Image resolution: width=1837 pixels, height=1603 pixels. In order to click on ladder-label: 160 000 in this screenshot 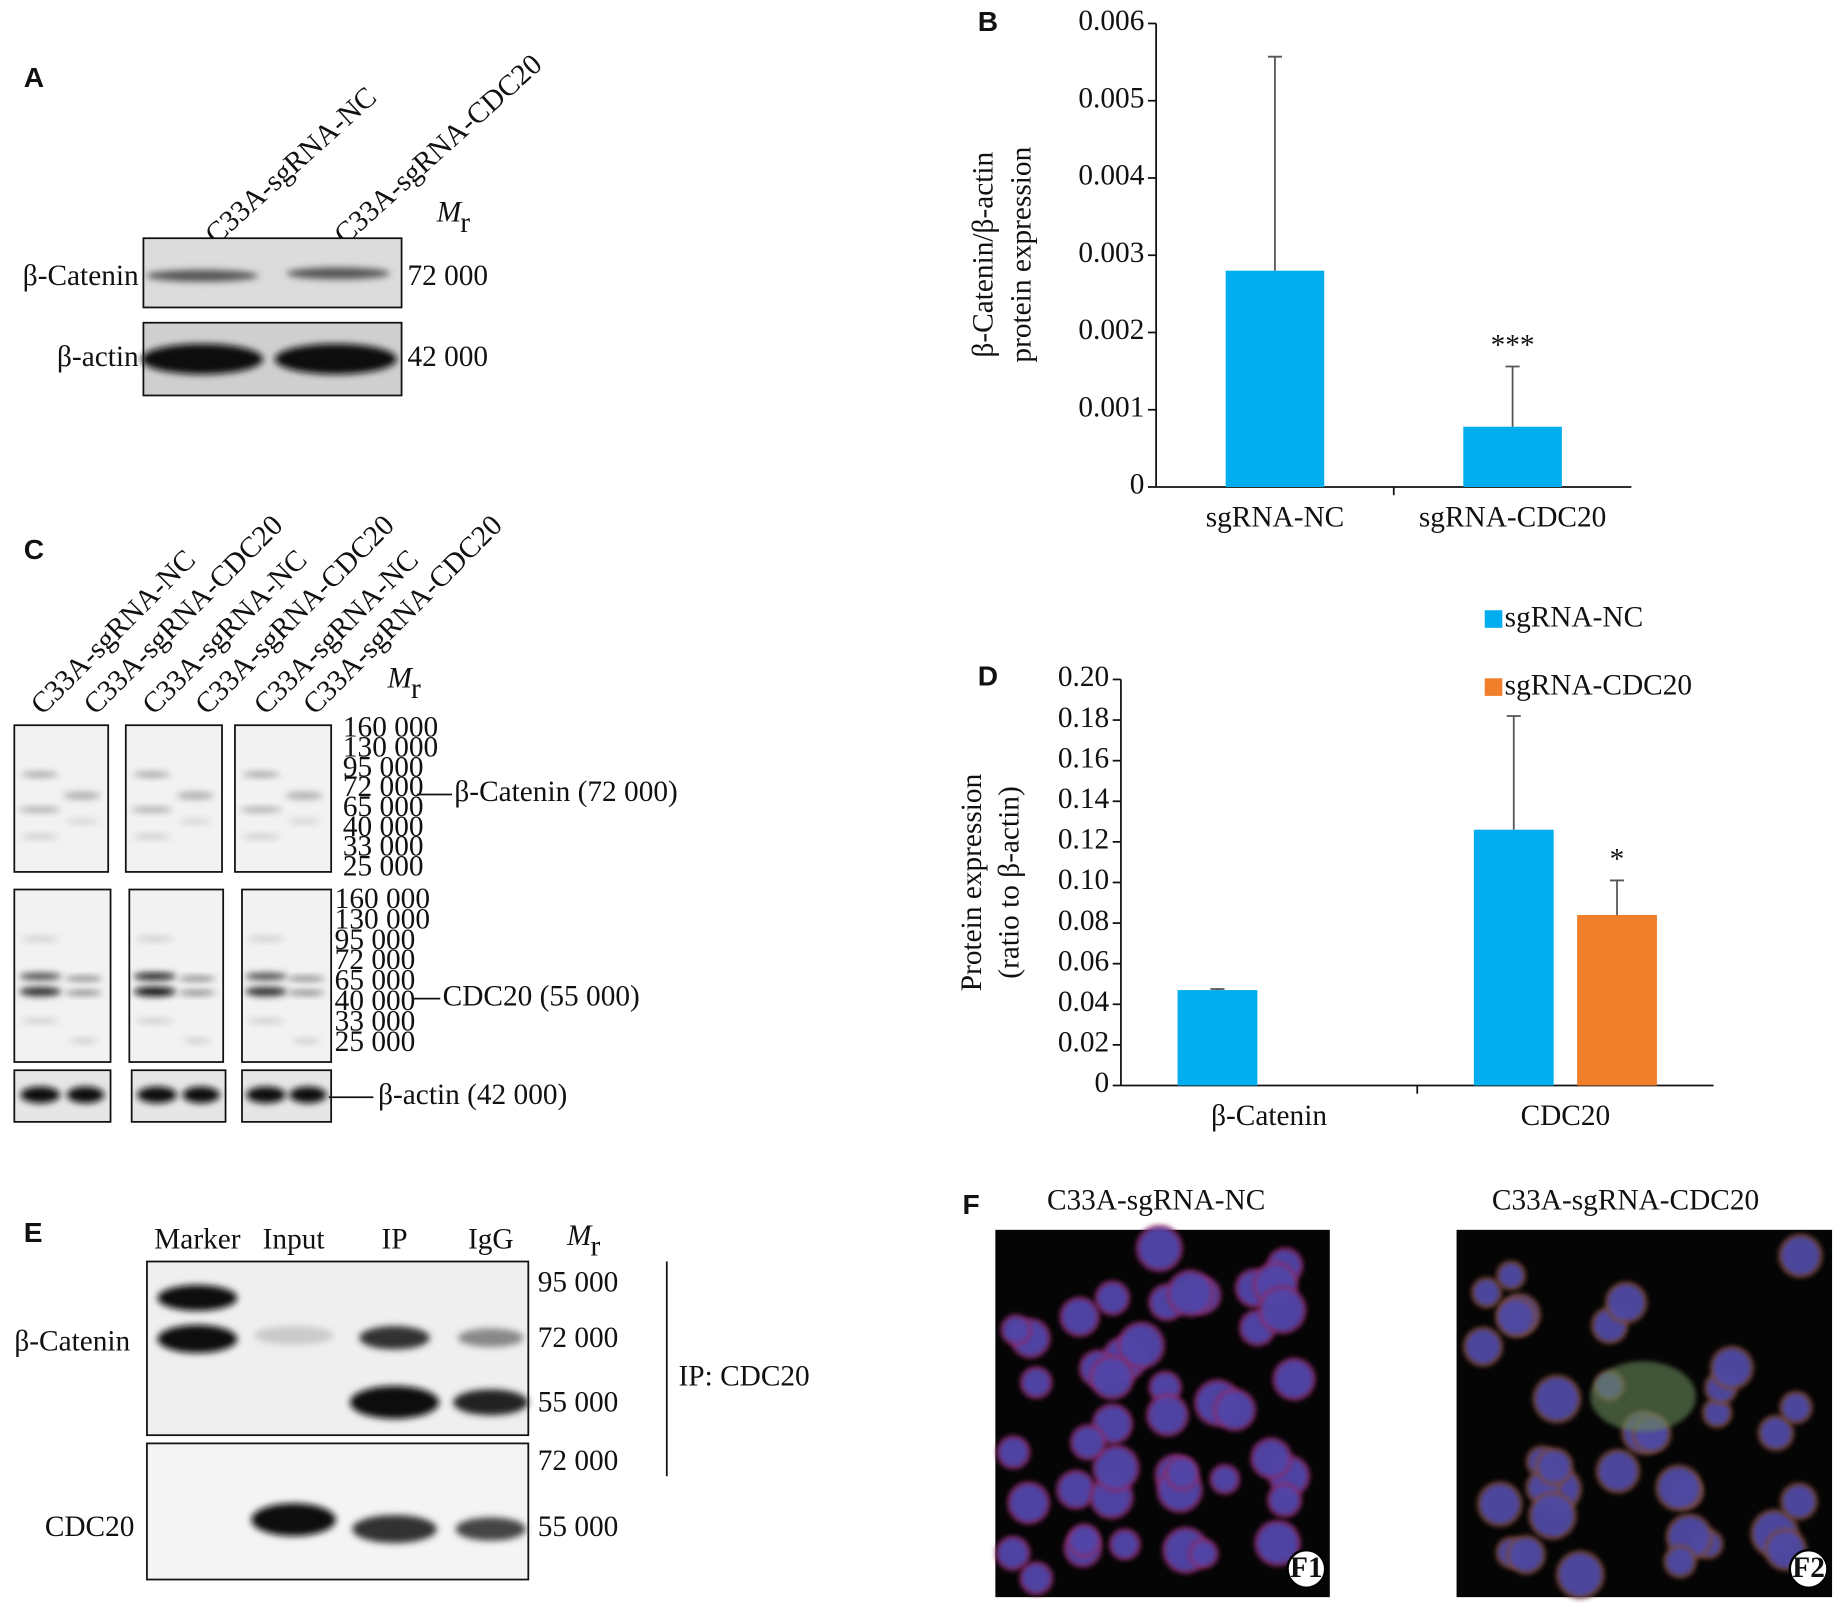, I will do `click(382, 899)`.